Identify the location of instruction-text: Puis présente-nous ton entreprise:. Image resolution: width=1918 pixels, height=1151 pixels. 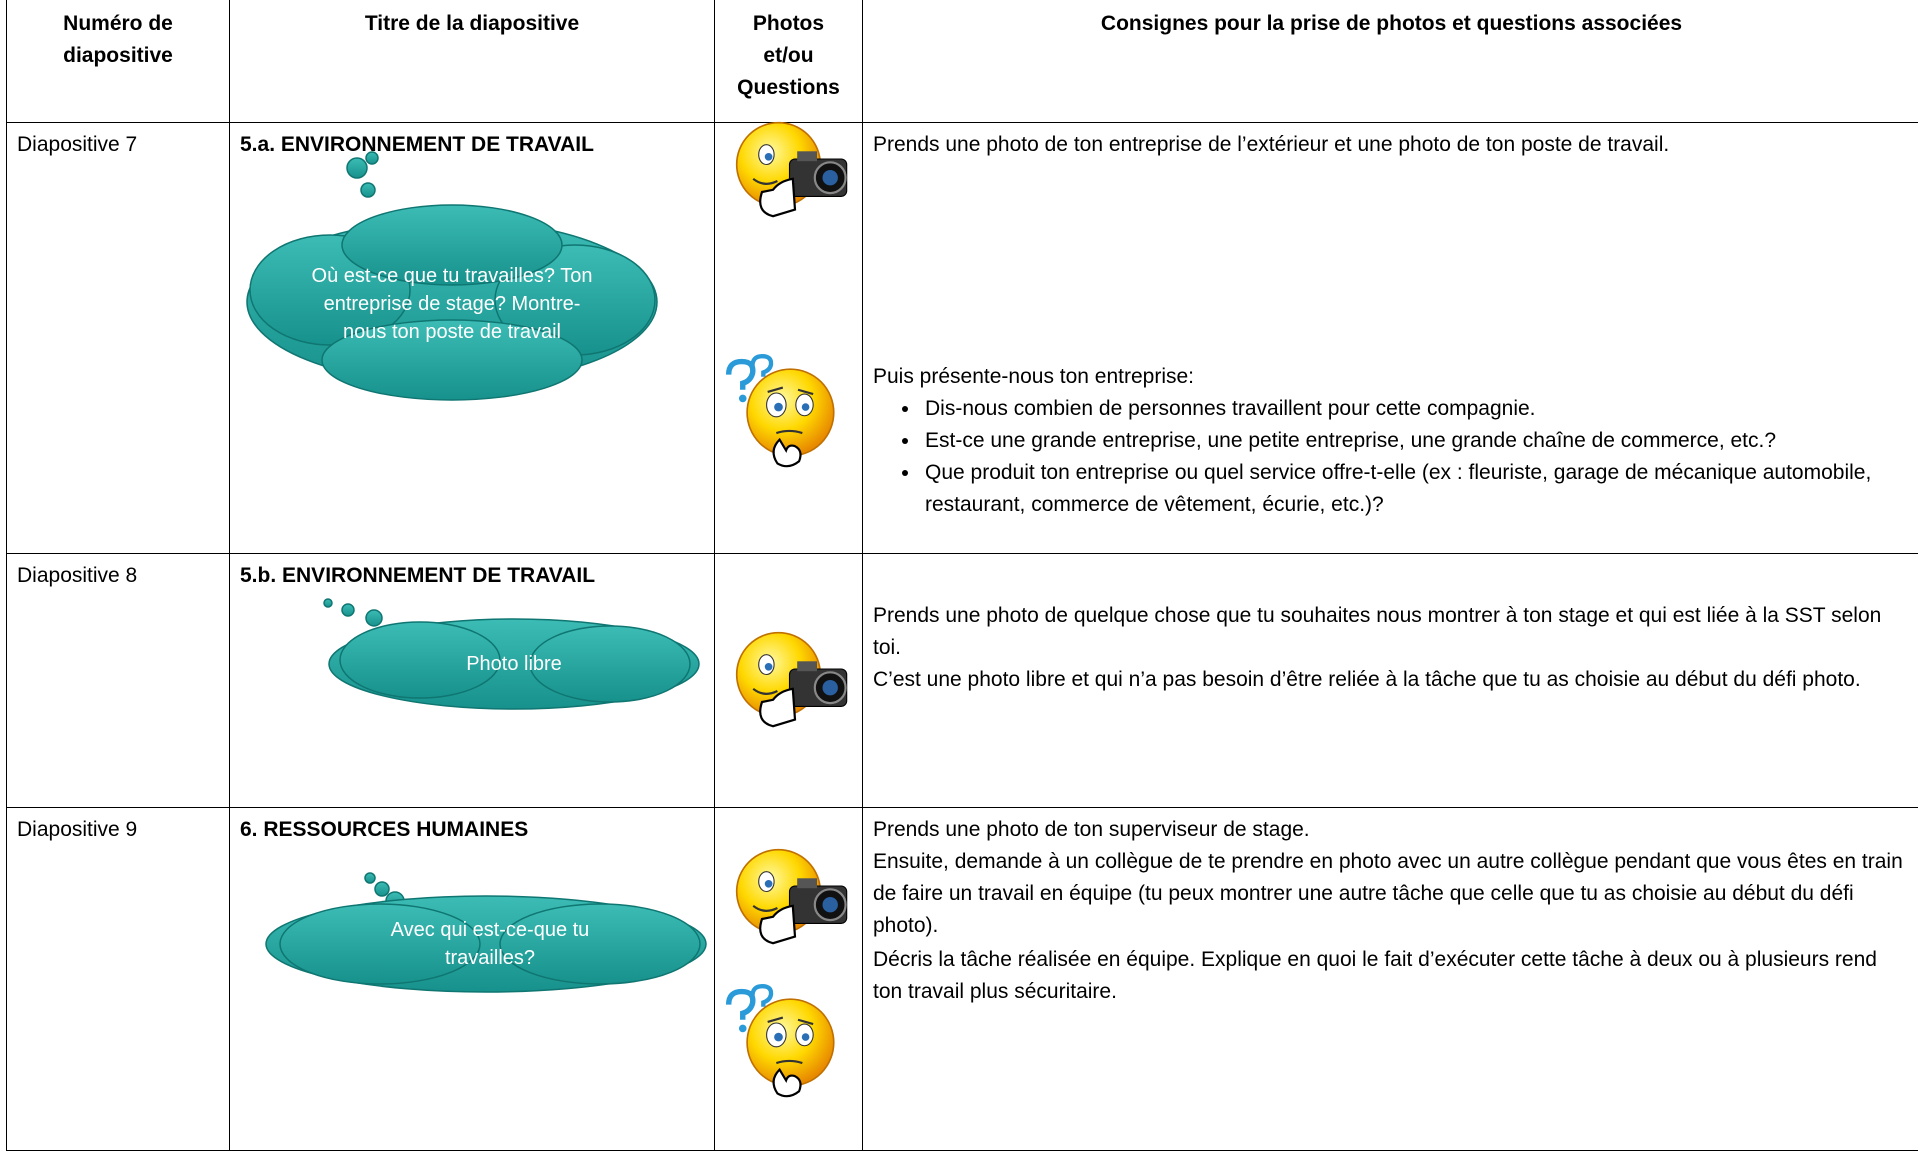
(1391, 377).